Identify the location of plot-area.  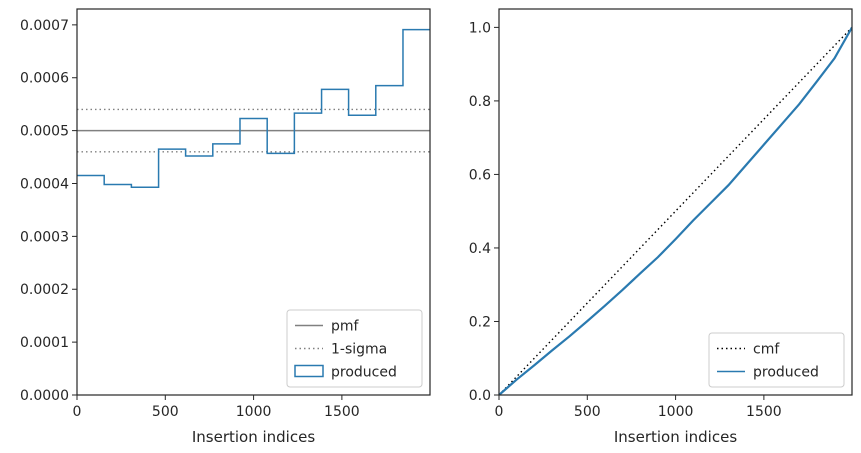
(253, 108).